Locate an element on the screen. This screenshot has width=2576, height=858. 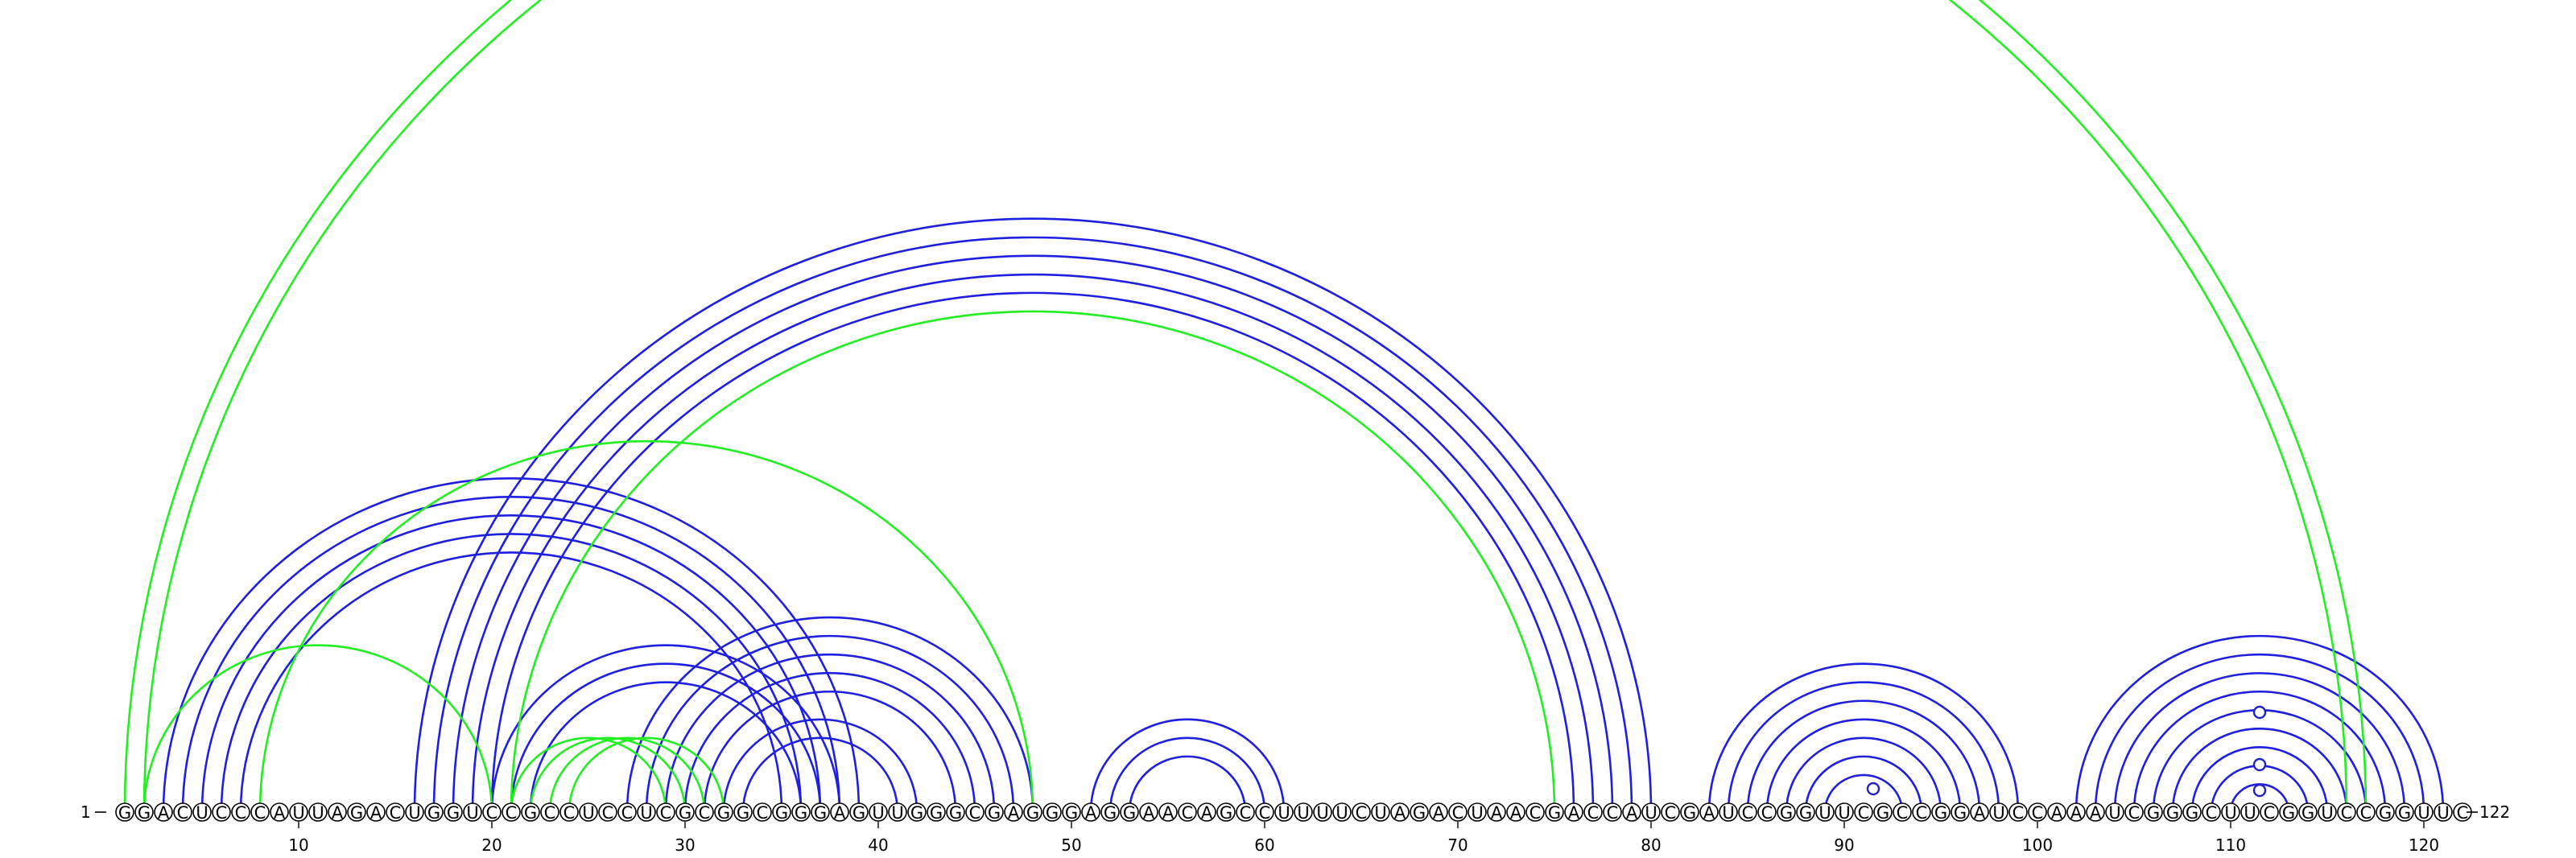
nucleotide-letter-57: A is located at coordinates (1207, 813).